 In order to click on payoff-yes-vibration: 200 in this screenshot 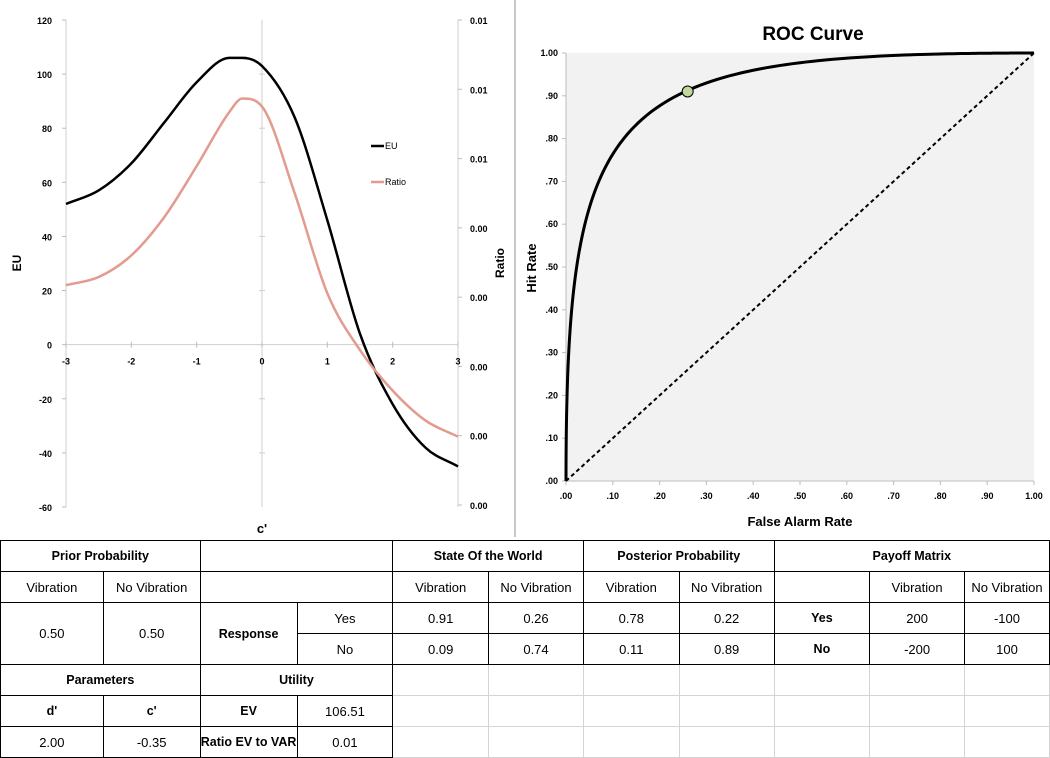, I will do `click(917, 618)`.